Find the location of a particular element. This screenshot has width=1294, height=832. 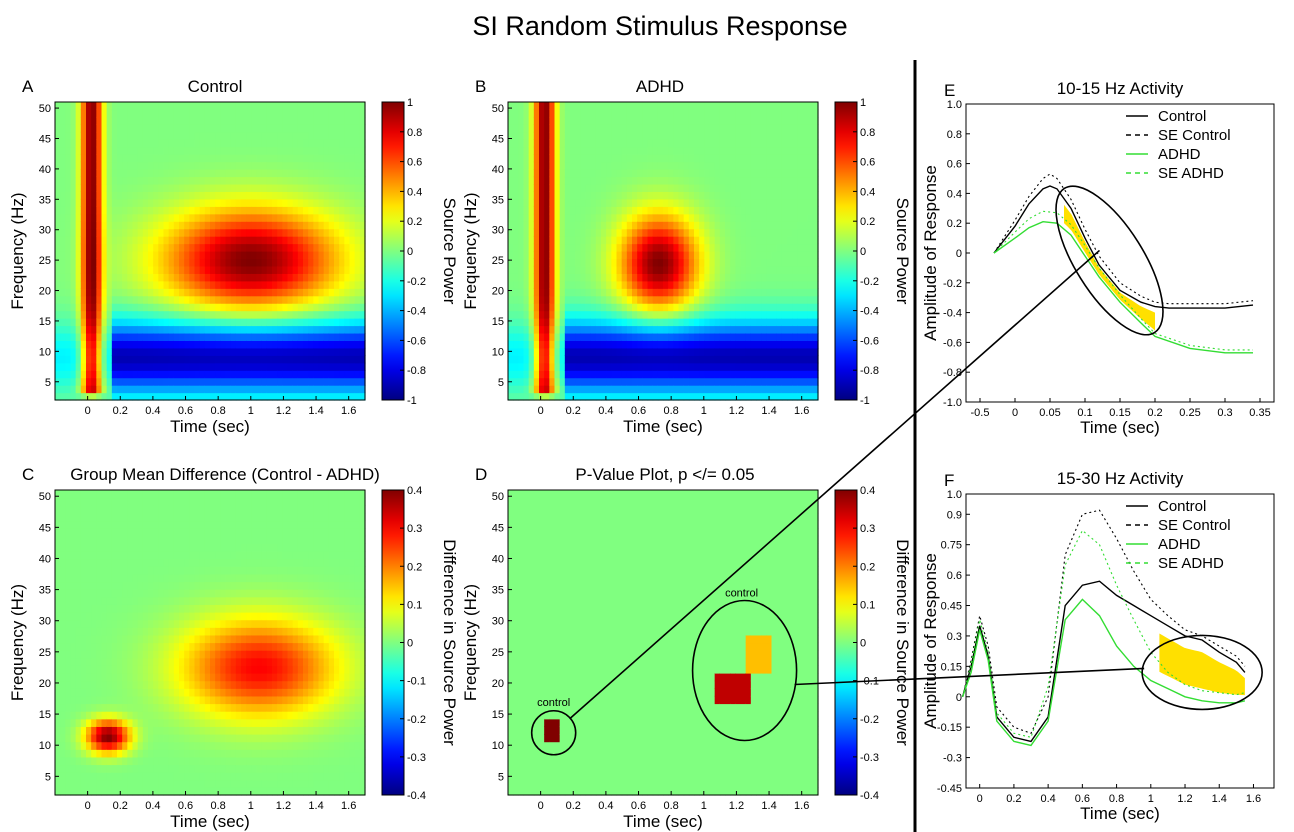

x-tick-label: 1.4 is located at coordinates (315, 411).